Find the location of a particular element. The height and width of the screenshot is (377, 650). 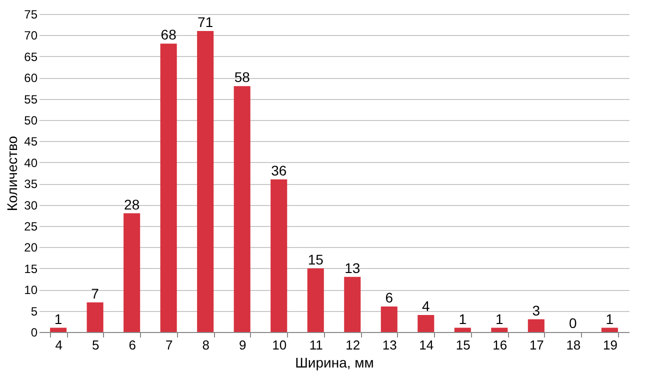

data-label: 3 is located at coordinates (536, 310).